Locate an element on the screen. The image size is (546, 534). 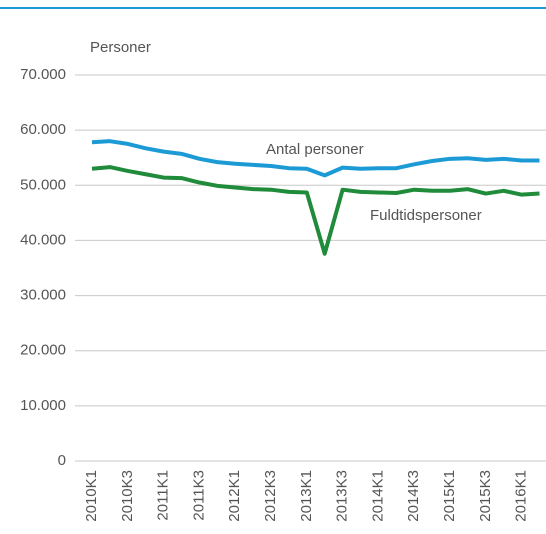
x-tick-label: 2011K3 is located at coordinates (198, 495).